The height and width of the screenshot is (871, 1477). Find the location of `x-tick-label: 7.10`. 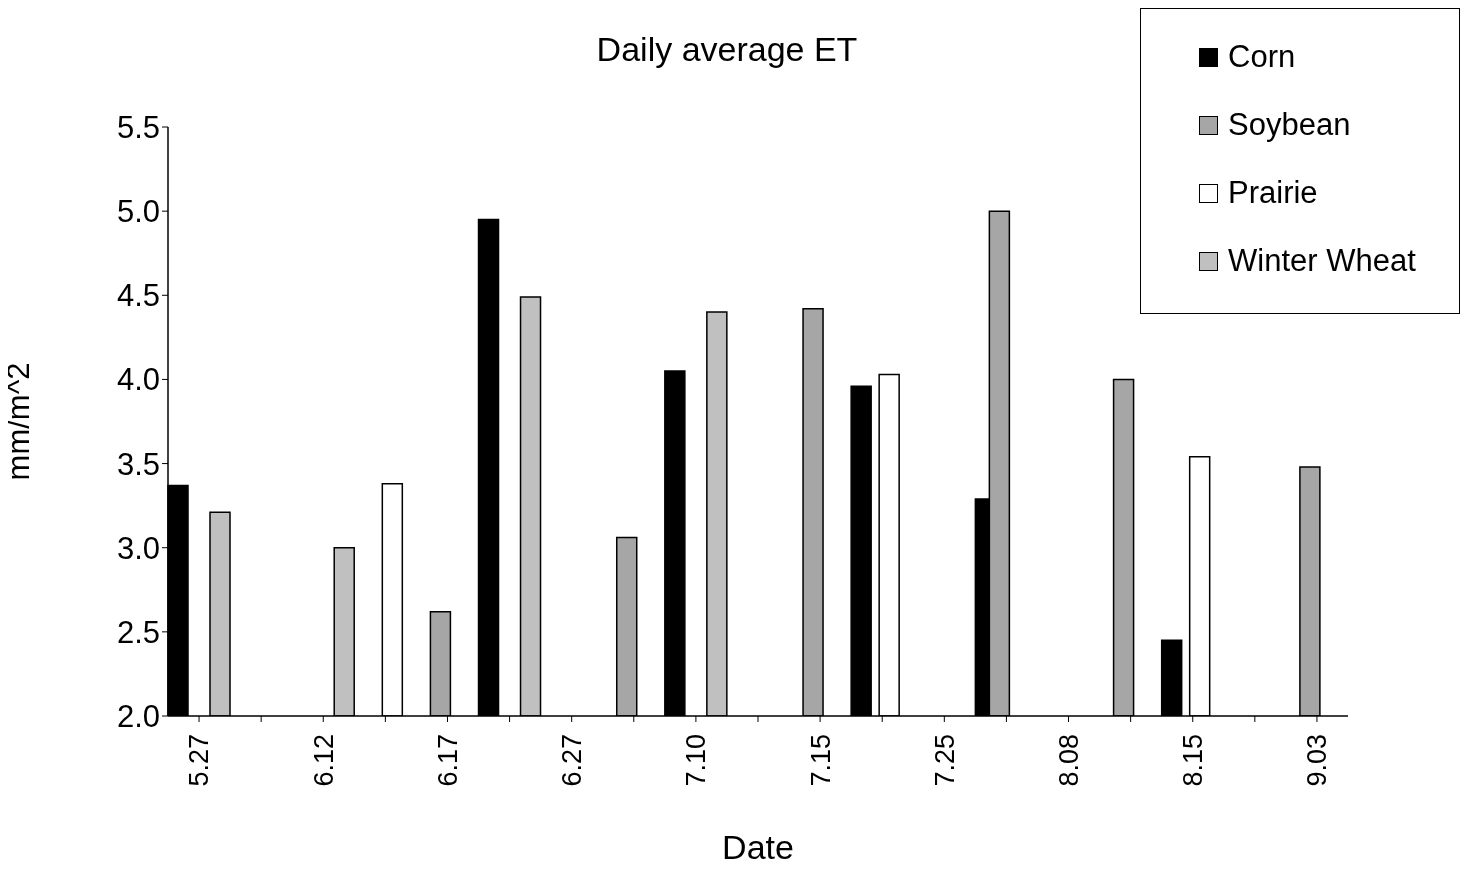

x-tick-label: 7.10 is located at coordinates (696, 760).